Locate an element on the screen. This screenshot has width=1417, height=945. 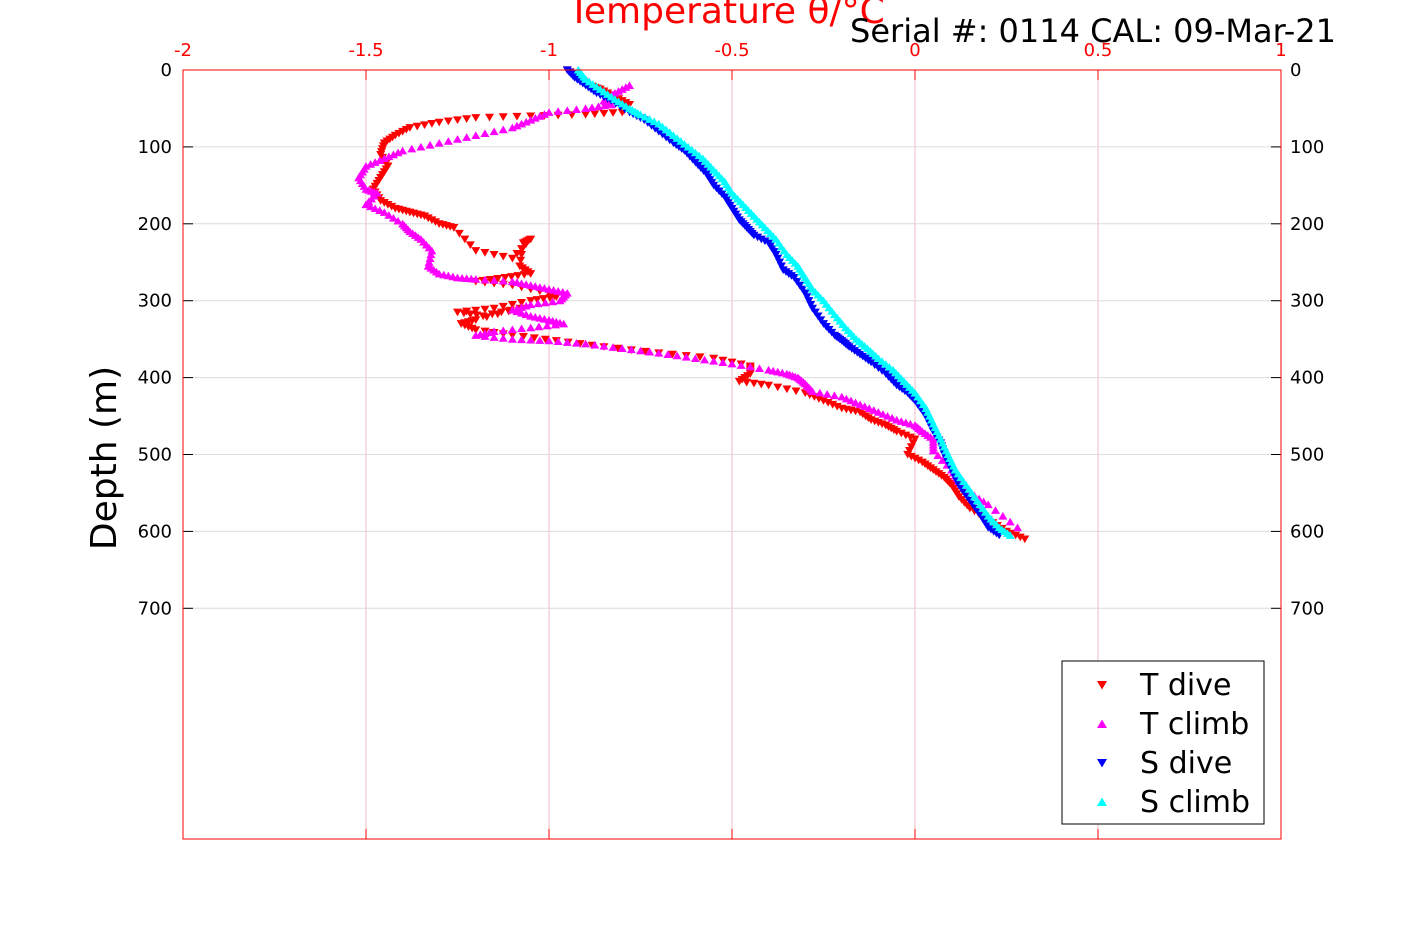
y-tick-label-right: 0 is located at coordinates (1295, 70).